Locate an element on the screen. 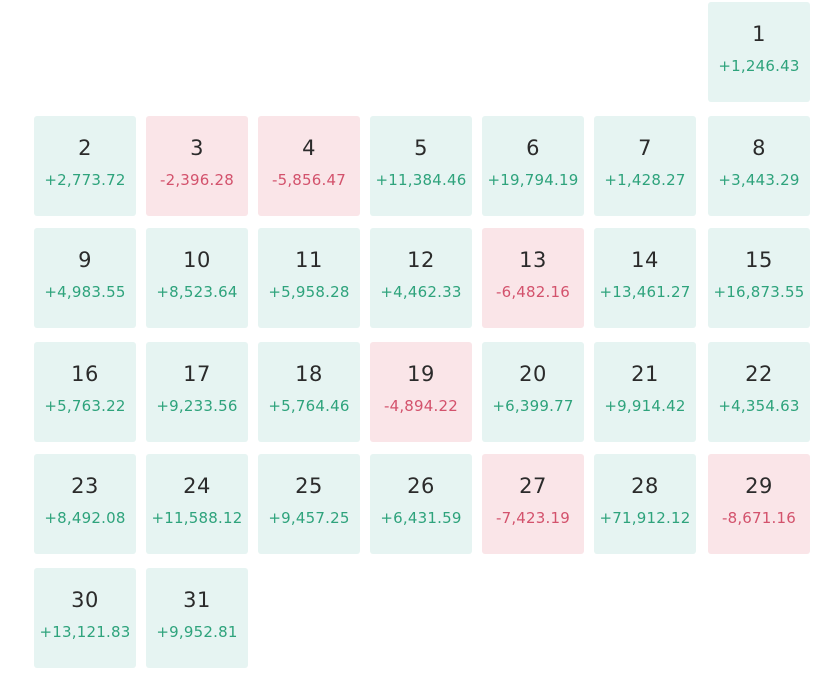  calendar-day-cell: 17 +9,233.56 is located at coordinates (197, 392).